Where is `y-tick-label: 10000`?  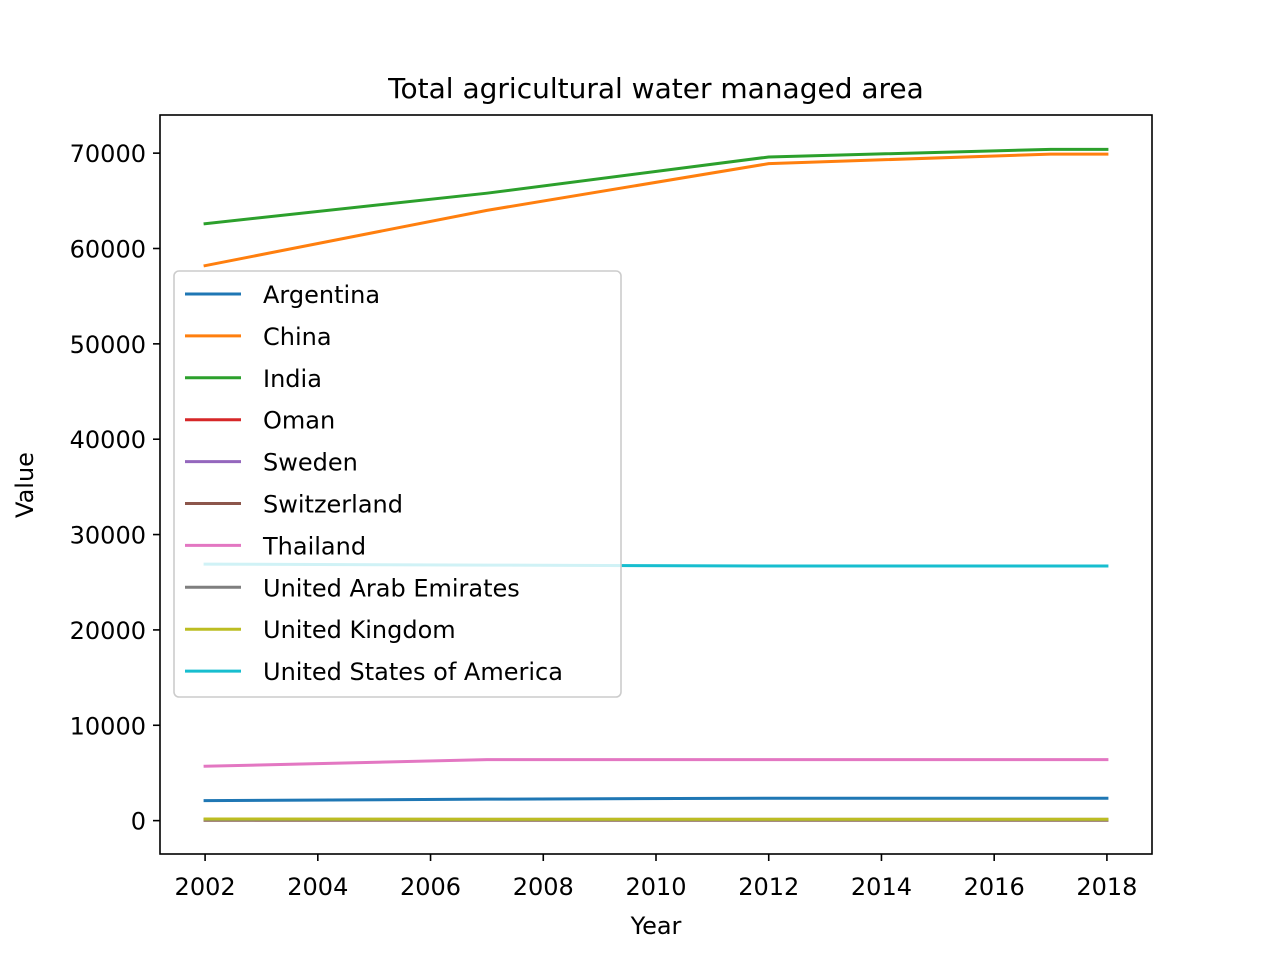
y-tick-label: 10000 is located at coordinates (108, 726).